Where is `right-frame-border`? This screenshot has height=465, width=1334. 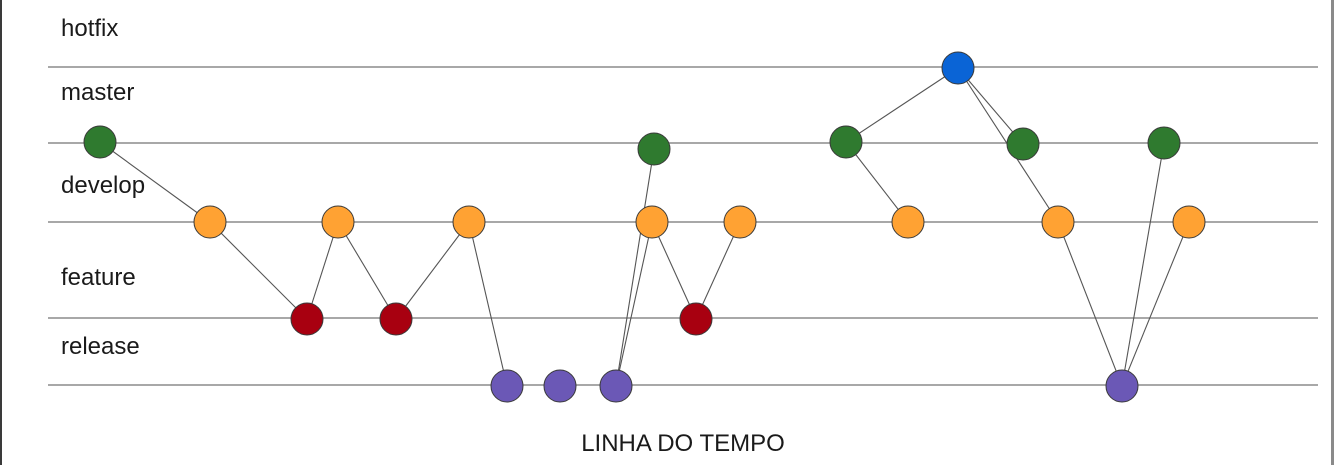 right-frame-border is located at coordinates (1332, 232).